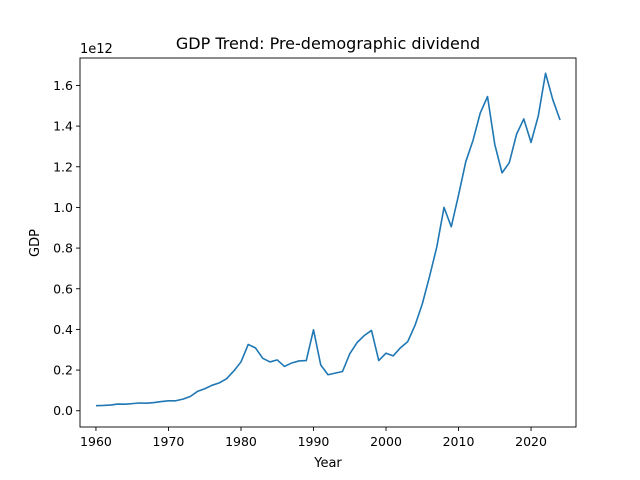 The height and width of the screenshot is (480, 640). Describe the element at coordinates (63, 410) in the screenshot. I see `y-tick-label: 0.0` at that location.